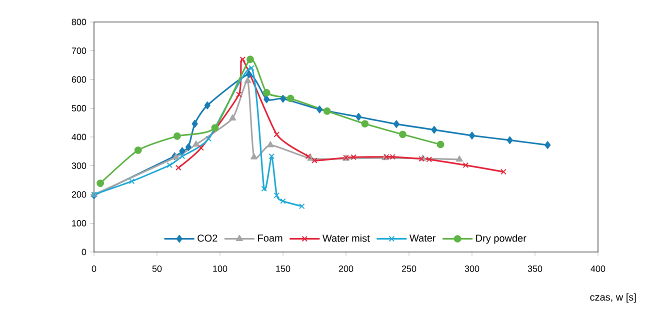 This screenshot has width=667, height=331. I want to click on y-tick-label: 100, so click(79, 223).